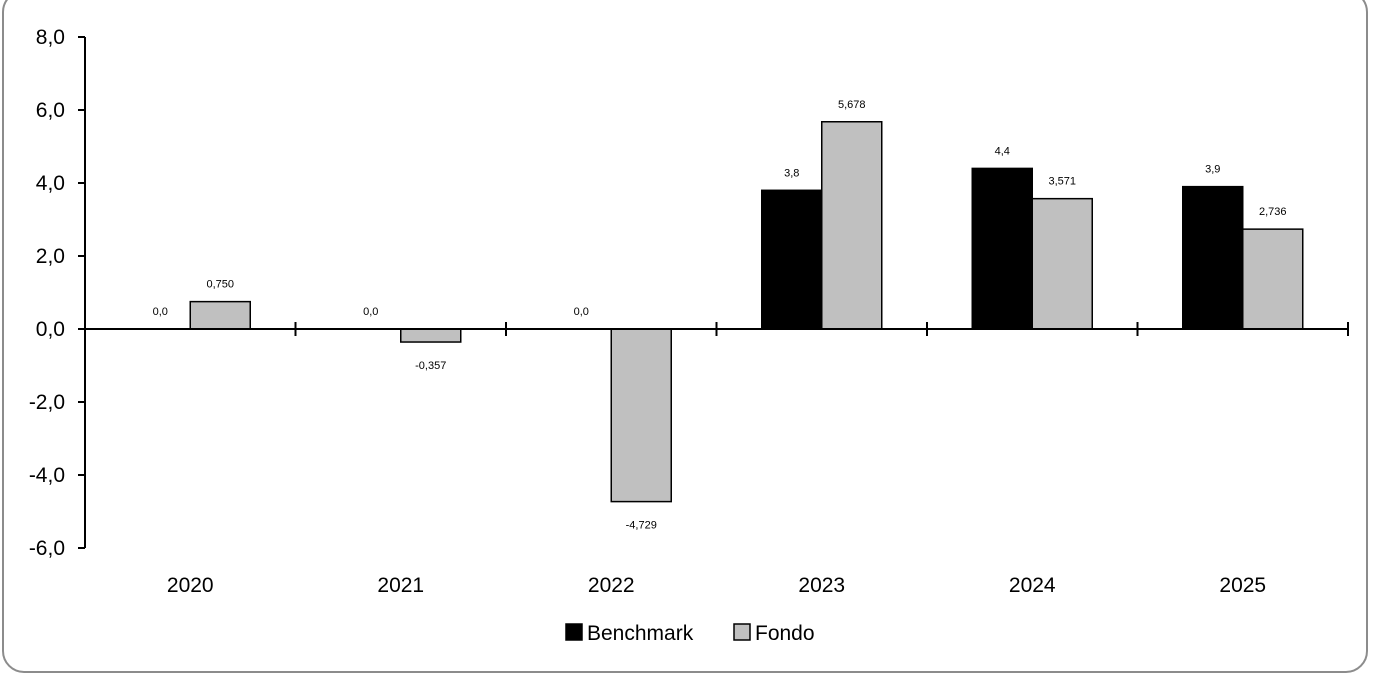 The image size is (1373, 675). I want to click on y-tick-label: 8,0, so click(50, 37).